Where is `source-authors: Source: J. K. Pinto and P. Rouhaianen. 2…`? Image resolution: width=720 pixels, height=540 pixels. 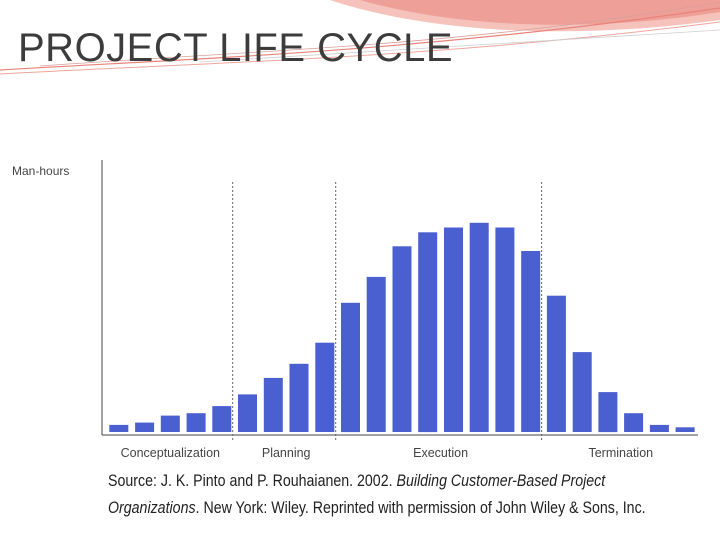
source-authors: Source: J. K. Pinto and P. Rouhaianen. 2… is located at coordinates (252, 481).